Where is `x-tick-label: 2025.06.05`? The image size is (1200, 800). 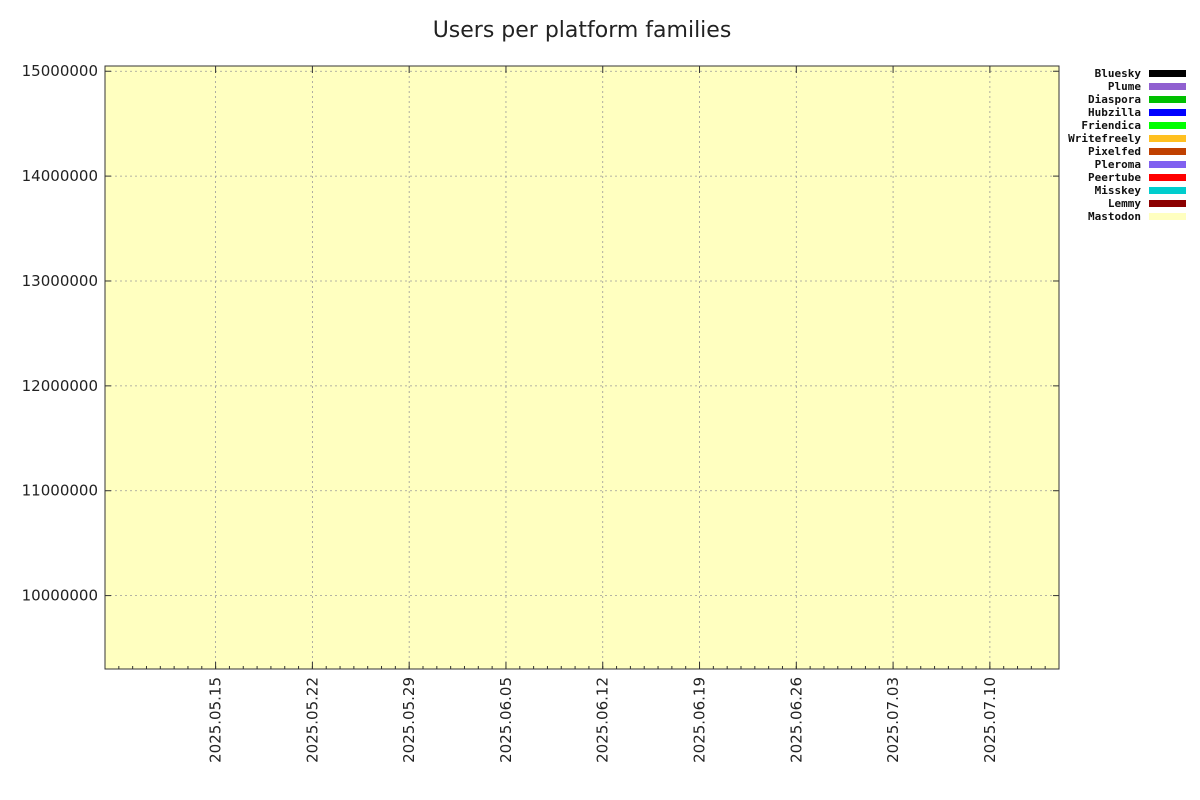
x-tick-label: 2025.06.05 is located at coordinates (506, 720).